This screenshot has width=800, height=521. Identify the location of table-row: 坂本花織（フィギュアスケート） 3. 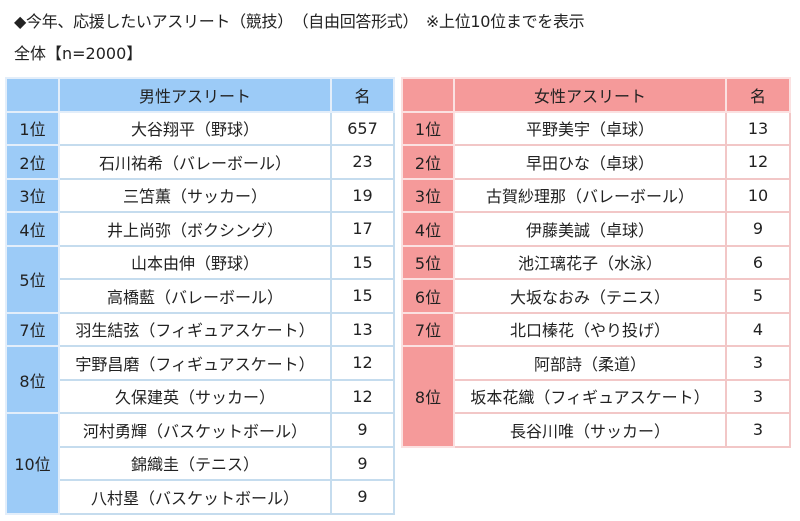
(596, 396).